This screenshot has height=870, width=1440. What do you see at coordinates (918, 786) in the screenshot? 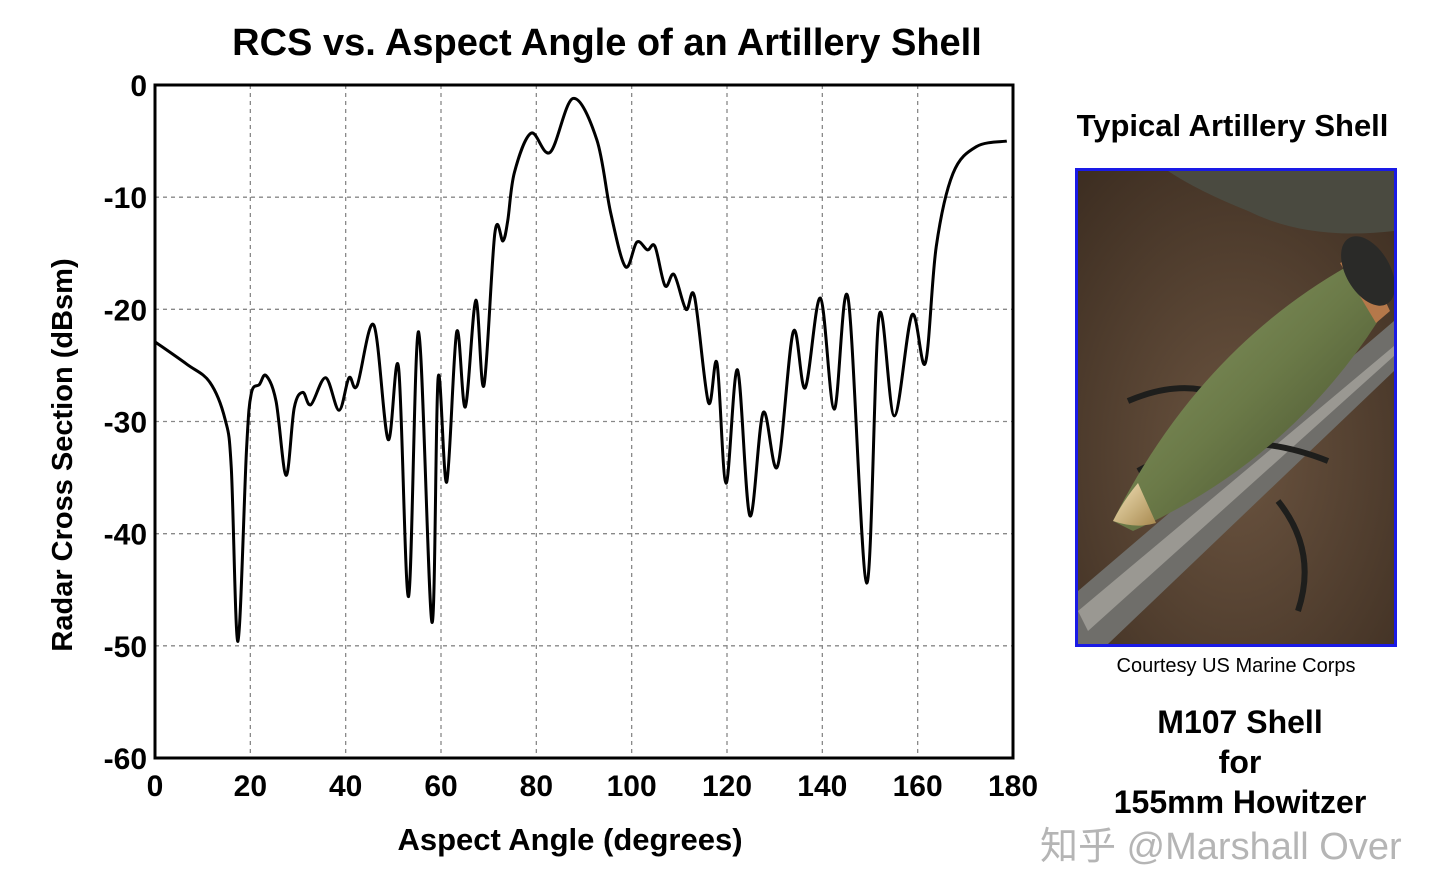
I see `x-tick-label: 160` at bounding box center [918, 786].